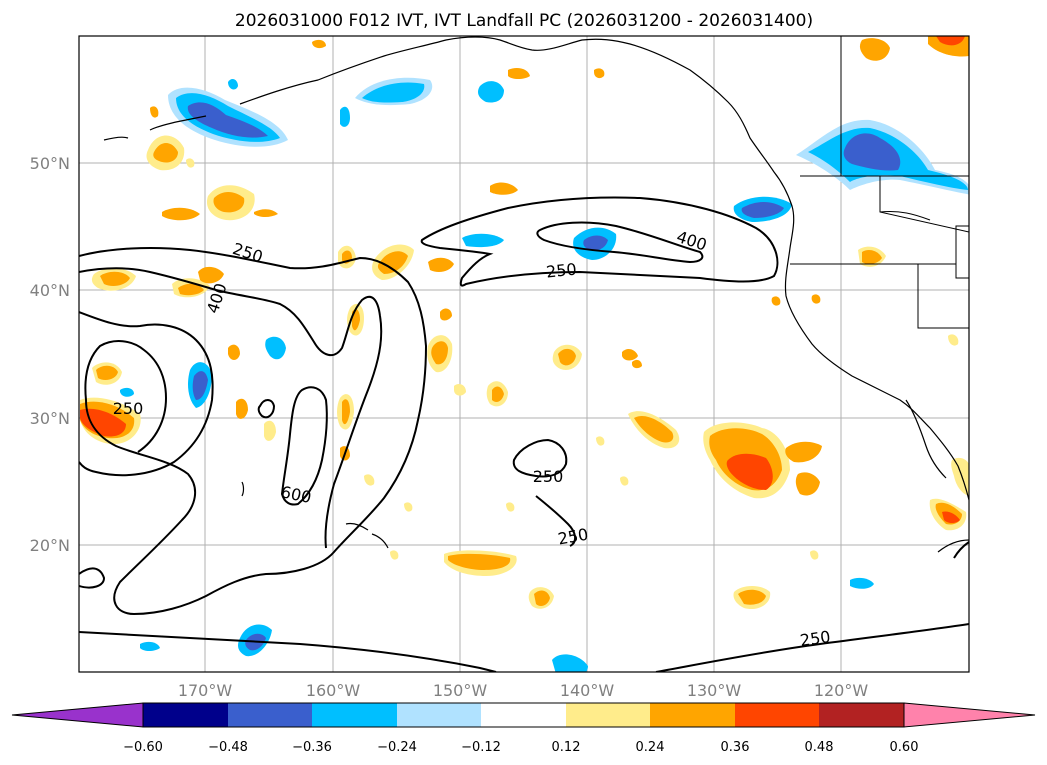  Describe the element at coordinates (566, 747) in the screenshot. I see `colorbar-tick-label: 0.12` at that location.